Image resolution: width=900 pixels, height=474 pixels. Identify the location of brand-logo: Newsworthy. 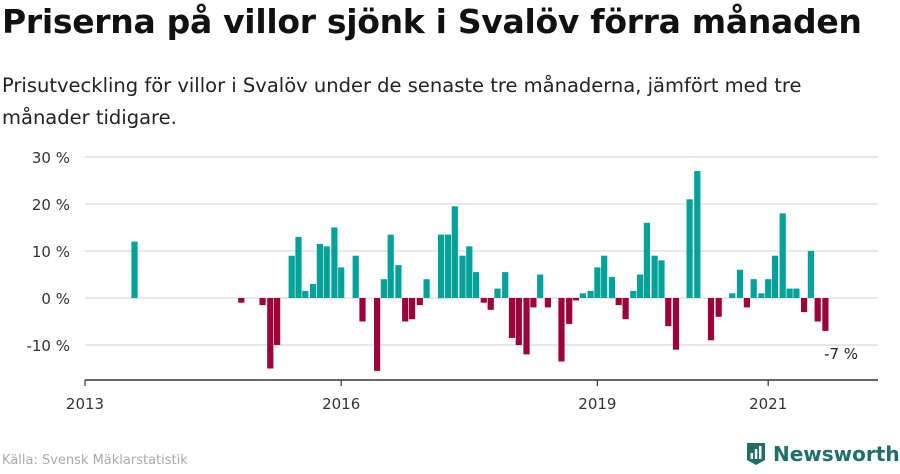
(822, 454).